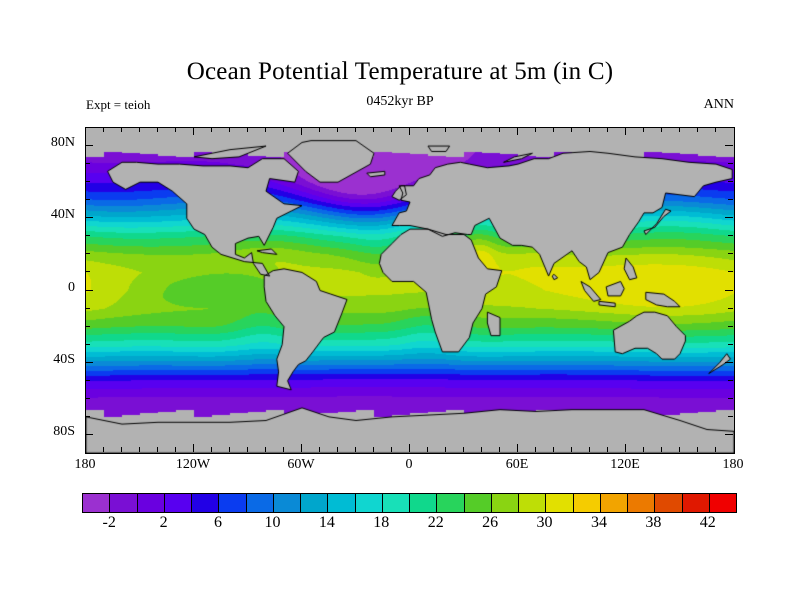 This screenshot has height=600, width=800. I want to click on y-tick-label: 40N, so click(62, 215).